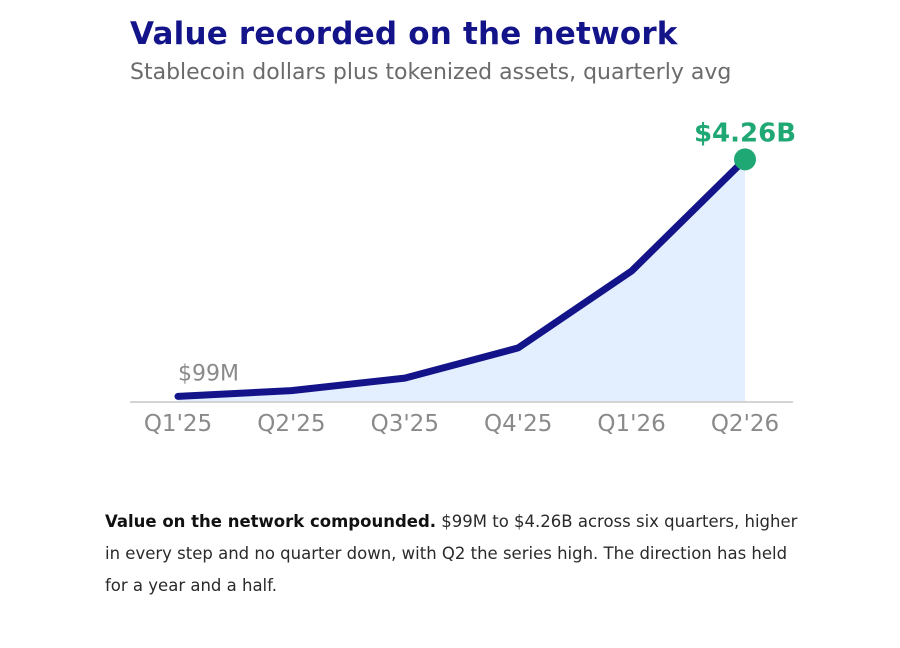  What do you see at coordinates (271, 521) in the screenshot?
I see `summary-lead: Value on the network compounded.` at bounding box center [271, 521].